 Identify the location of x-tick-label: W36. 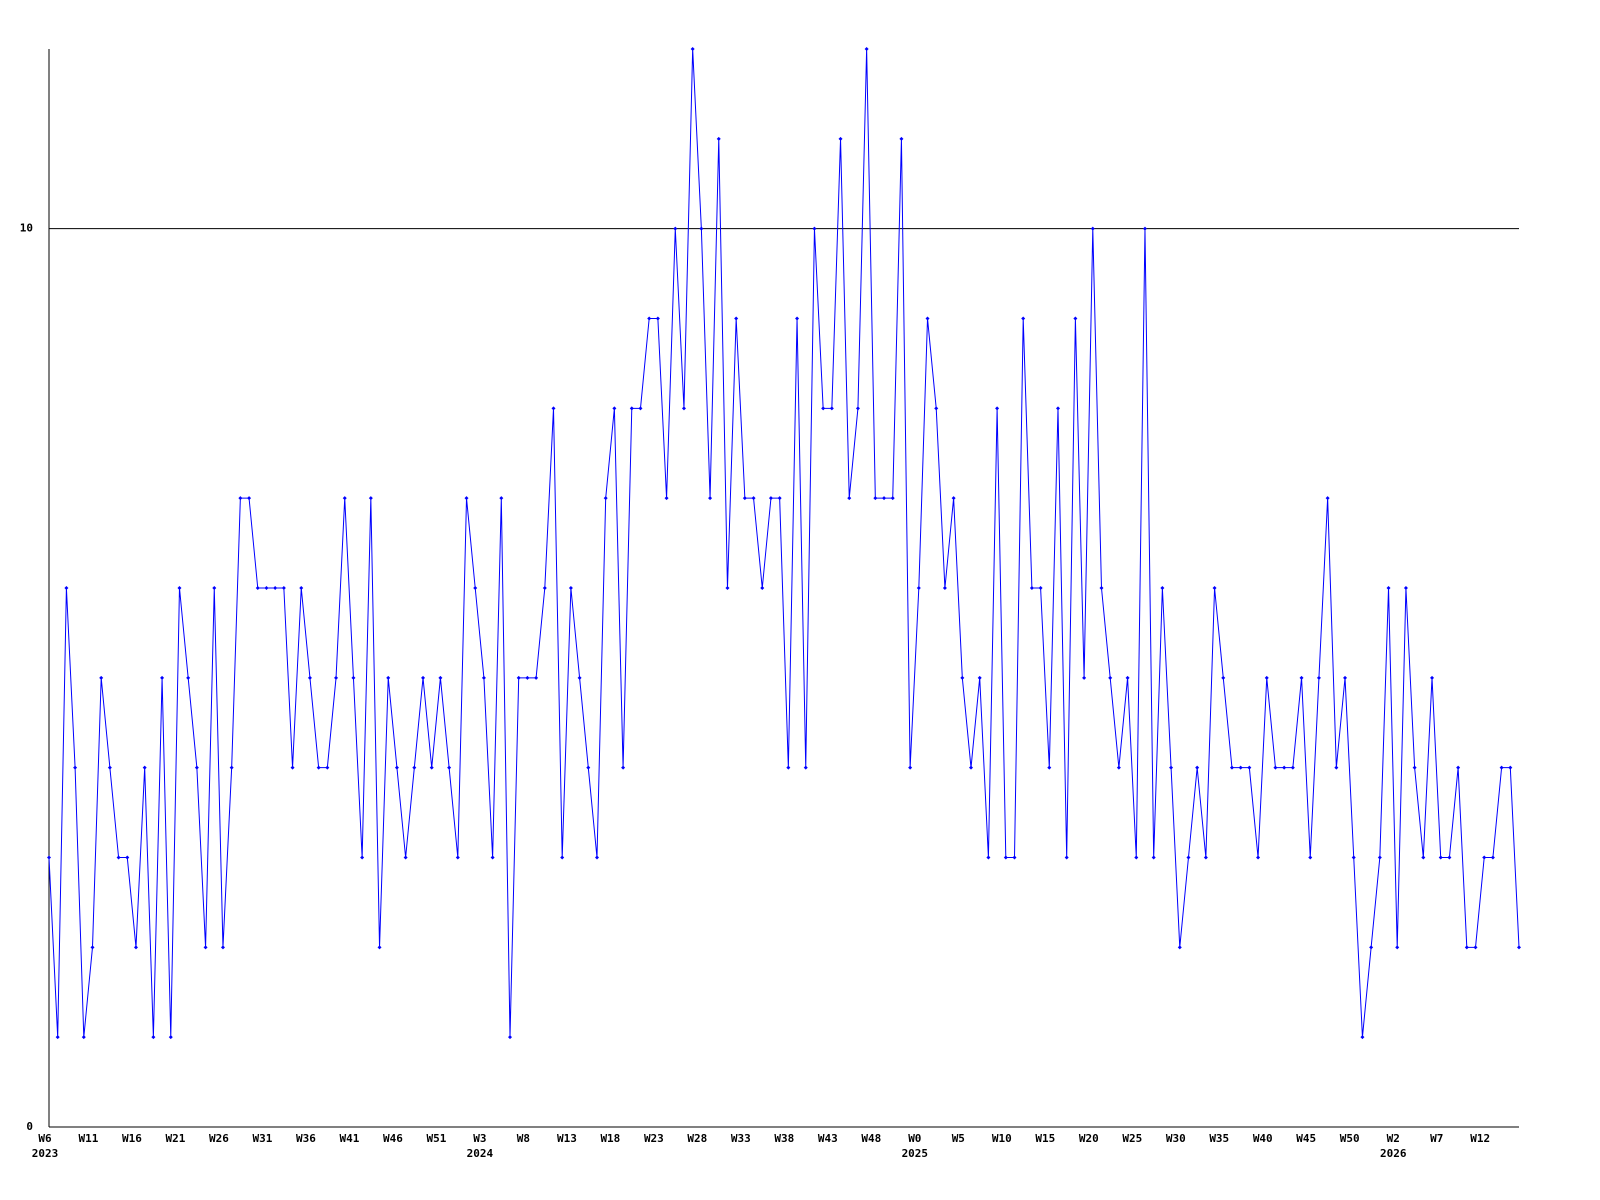
(306, 1138).